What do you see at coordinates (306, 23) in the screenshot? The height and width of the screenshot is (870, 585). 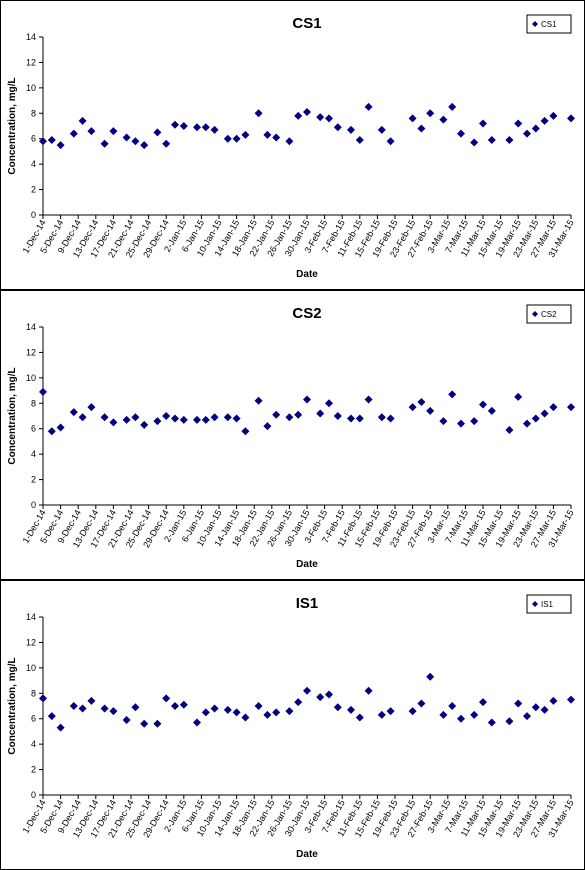 I see `chart-title: CS1` at bounding box center [306, 23].